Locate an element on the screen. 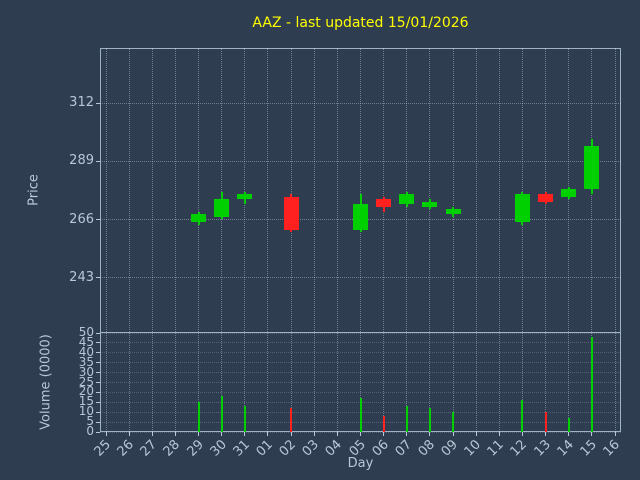  volume-axis-label: Volume (0000) is located at coordinates (46, 382).